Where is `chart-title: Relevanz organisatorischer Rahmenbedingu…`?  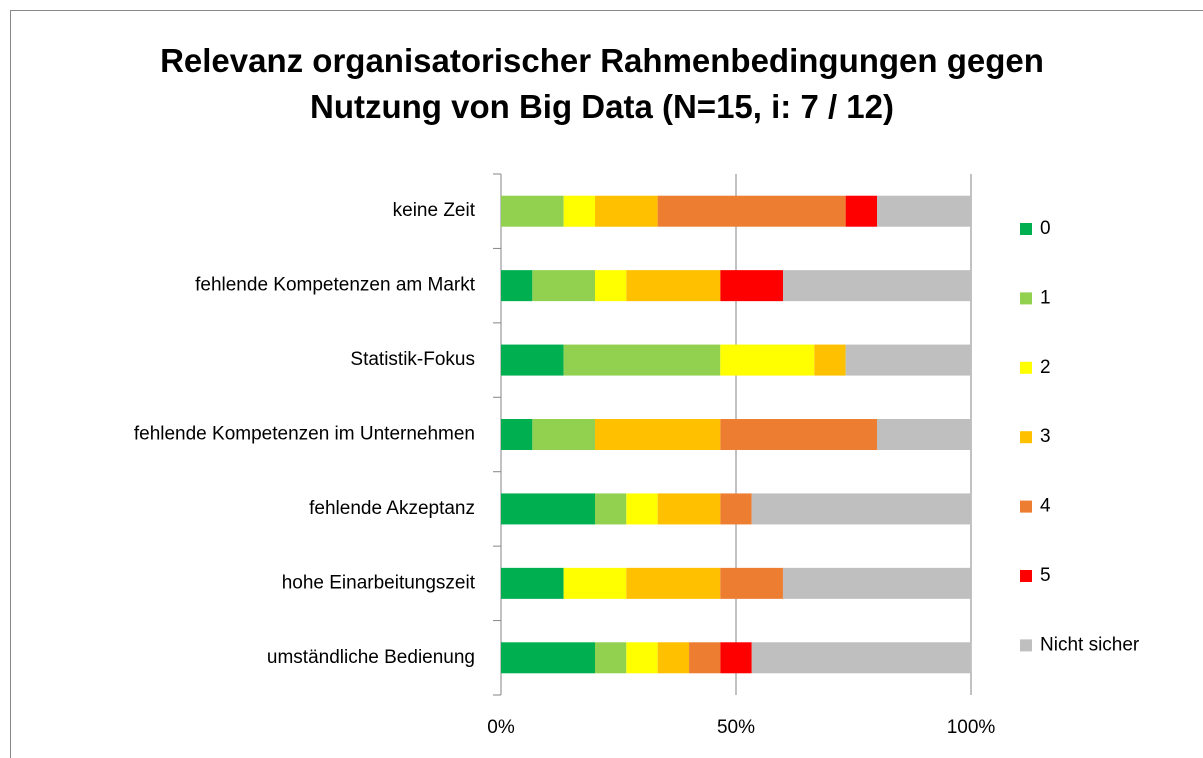
chart-title: Relevanz organisatorischer Rahmenbedingu… is located at coordinates (602, 83).